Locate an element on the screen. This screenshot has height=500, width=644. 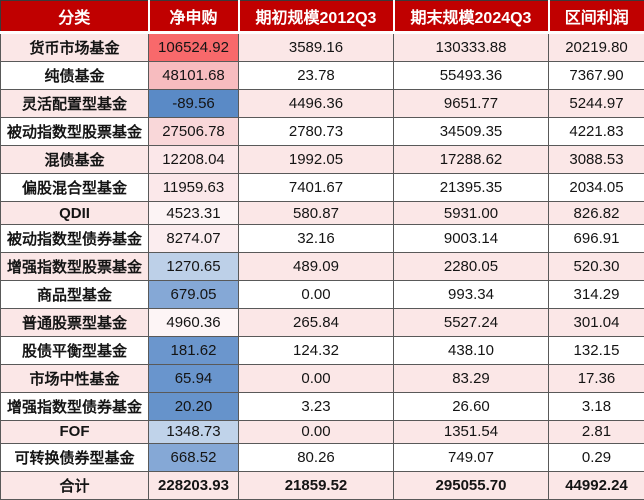
net-subscription-cell: 4523.31 is located at coordinates (193, 213).